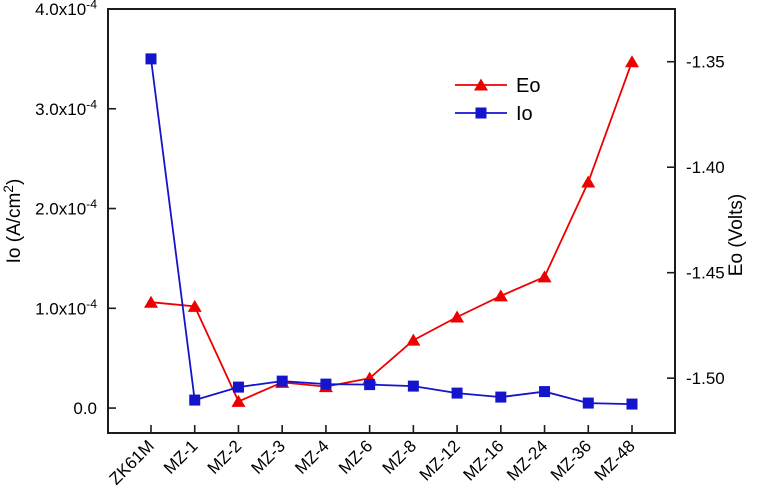 The width and height of the screenshot is (757, 502). Describe the element at coordinates (85, 408) in the screenshot. I see `left-axis-tick-label: 0.0` at that location.